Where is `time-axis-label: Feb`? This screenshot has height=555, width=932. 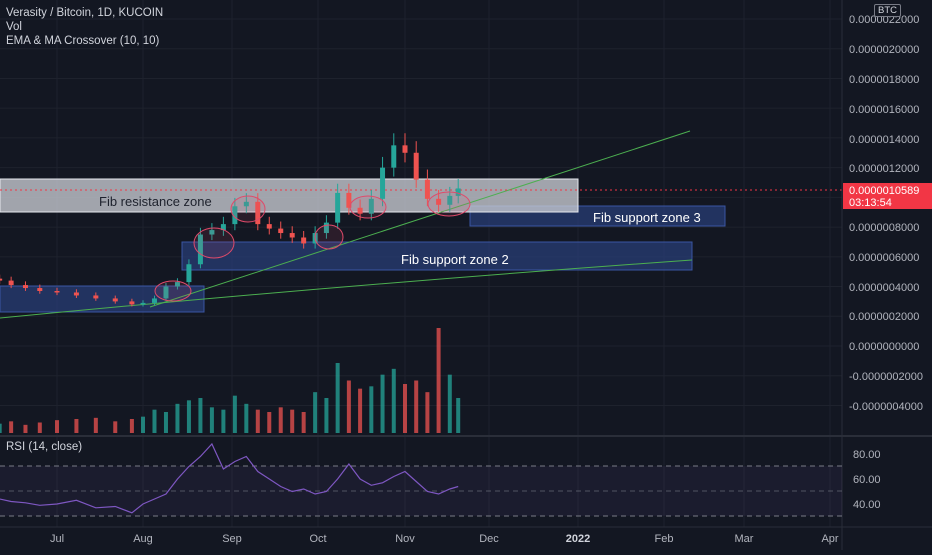
time-axis-label: Feb is located at coordinates (664, 539).